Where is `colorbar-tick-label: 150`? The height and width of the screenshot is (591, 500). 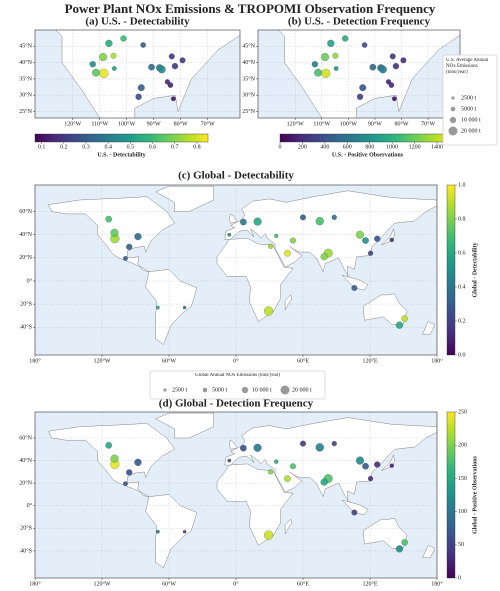 colorbar-tick-label: 150 is located at coordinates (462, 479).